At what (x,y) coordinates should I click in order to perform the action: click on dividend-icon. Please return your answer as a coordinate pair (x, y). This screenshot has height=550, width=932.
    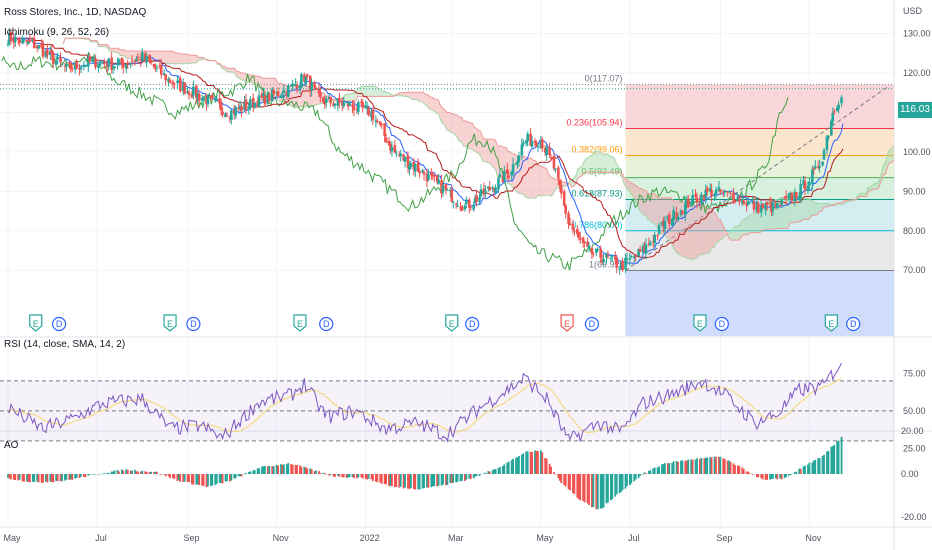
    Looking at the image, I should click on (721, 324).